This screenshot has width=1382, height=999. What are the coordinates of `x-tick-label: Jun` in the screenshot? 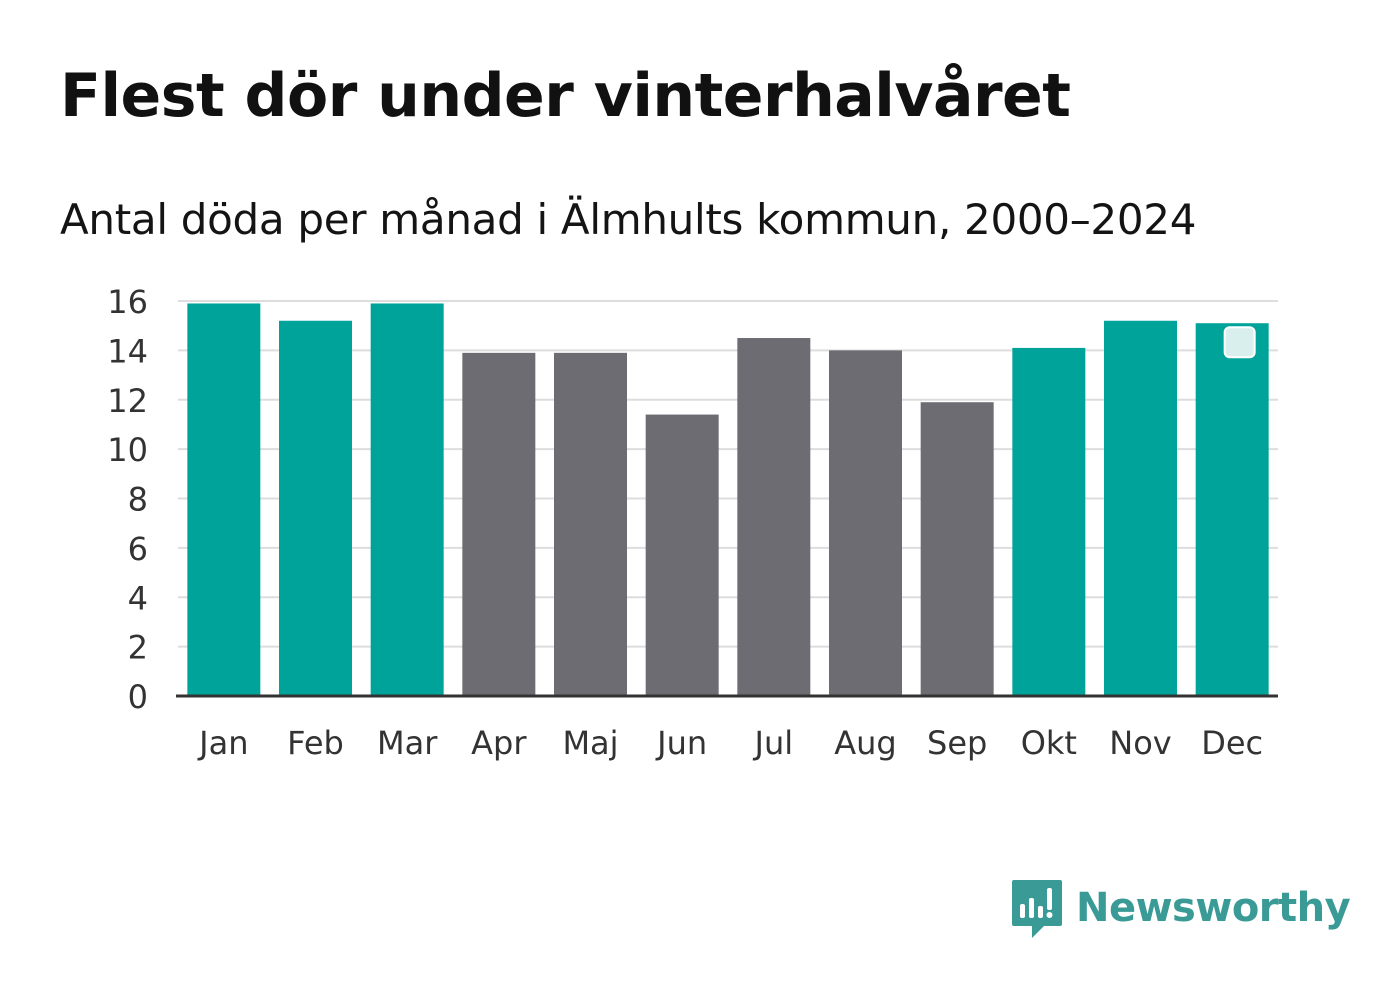 It's located at (681, 743).